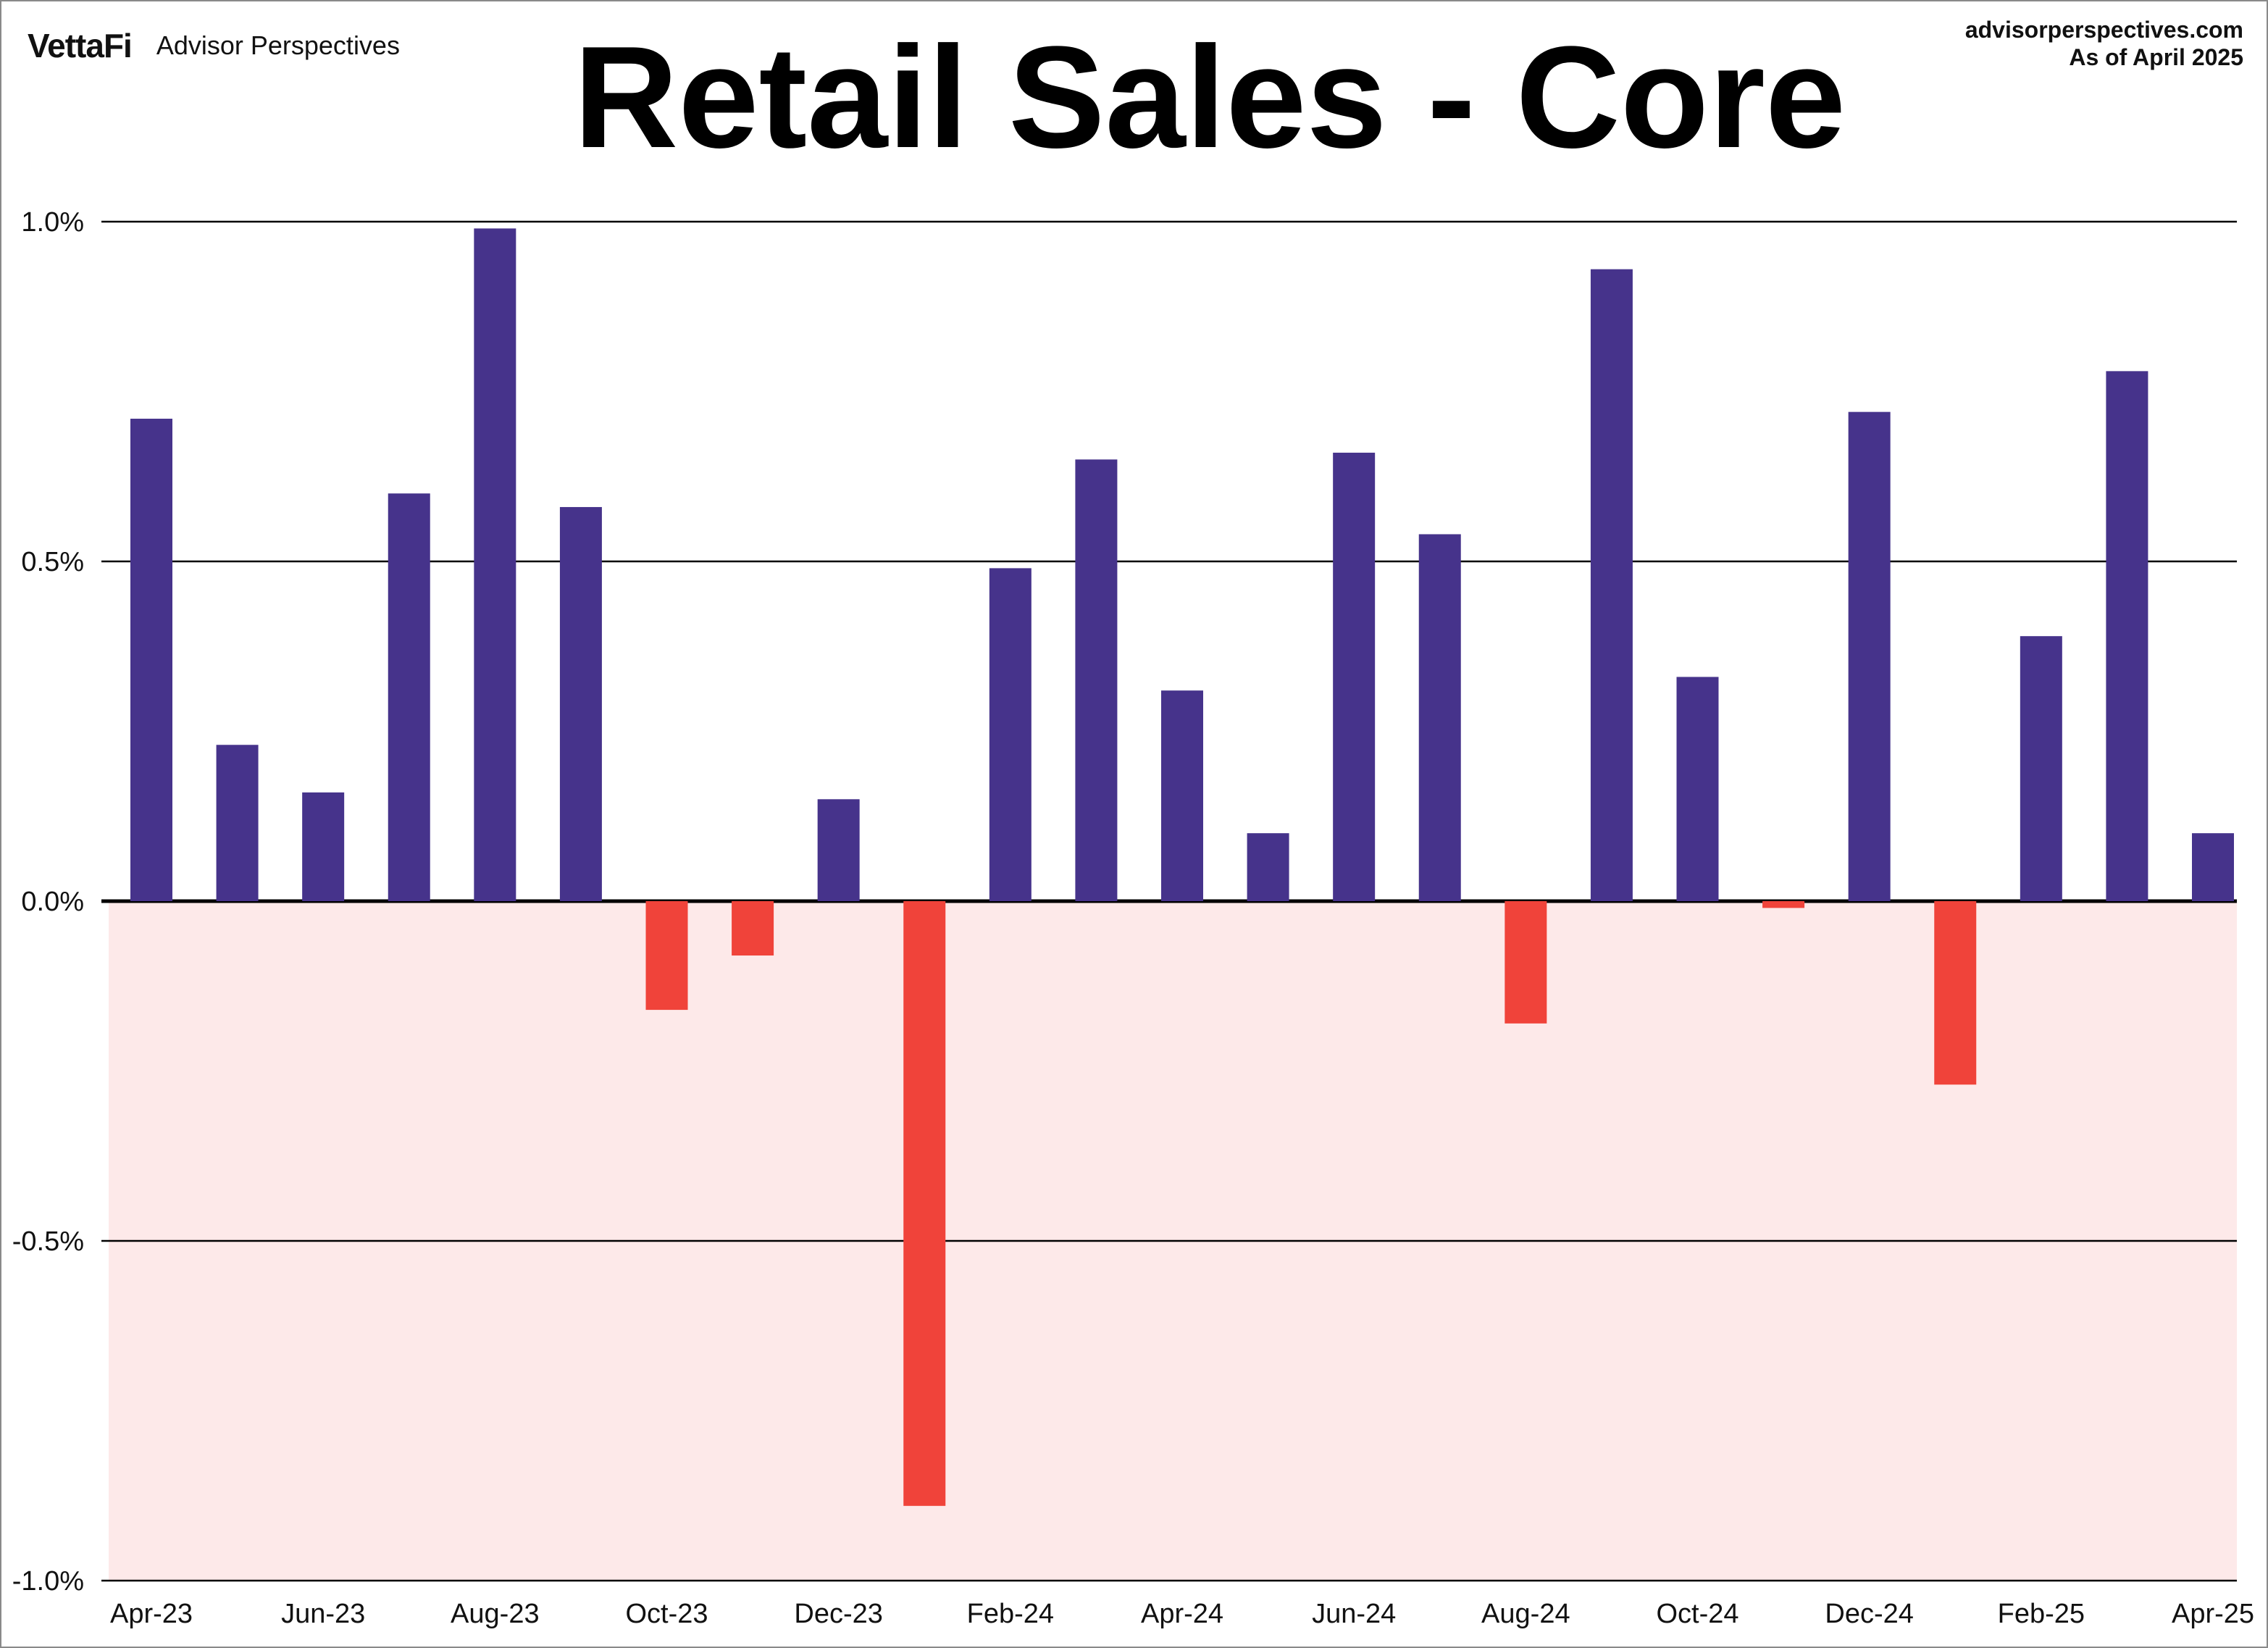 This screenshot has width=2268, height=1648. Describe the element at coordinates (53, 222) in the screenshot. I see `y-tick-label: 1.0%` at that location.